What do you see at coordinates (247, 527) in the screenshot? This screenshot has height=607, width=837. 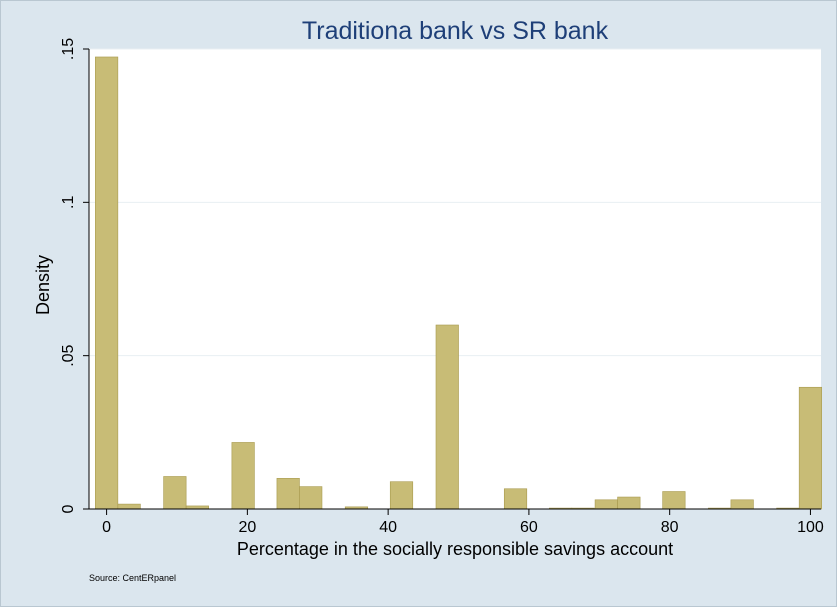 I see `x-tick-label: 20` at bounding box center [247, 527].